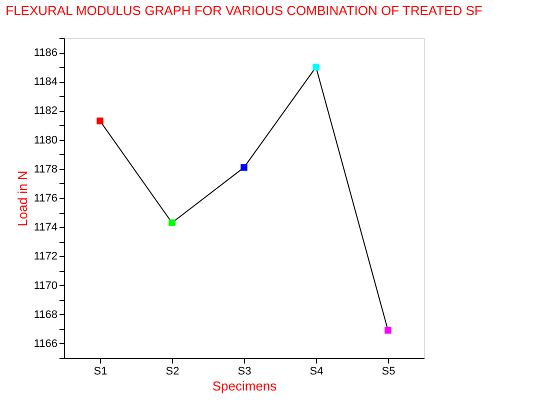  I want to click on y-tick-label: 1172, so click(46, 256).